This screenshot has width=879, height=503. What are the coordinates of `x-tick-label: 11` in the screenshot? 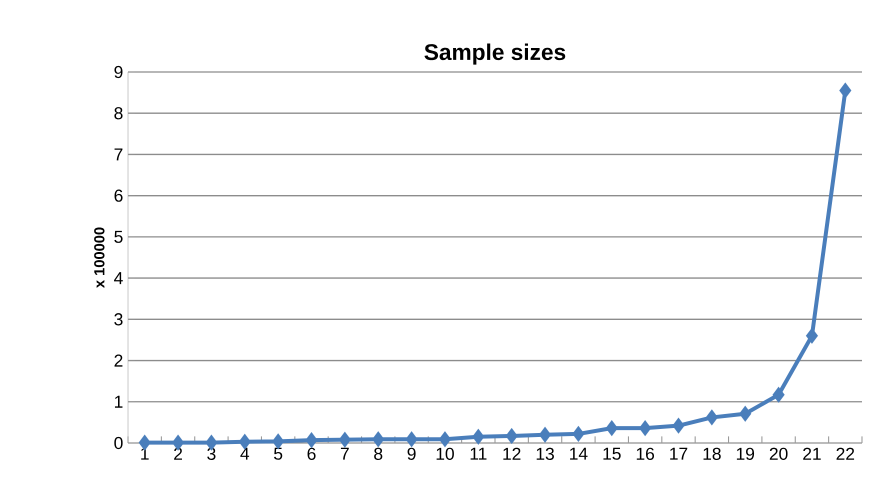 It's located at (478, 454).